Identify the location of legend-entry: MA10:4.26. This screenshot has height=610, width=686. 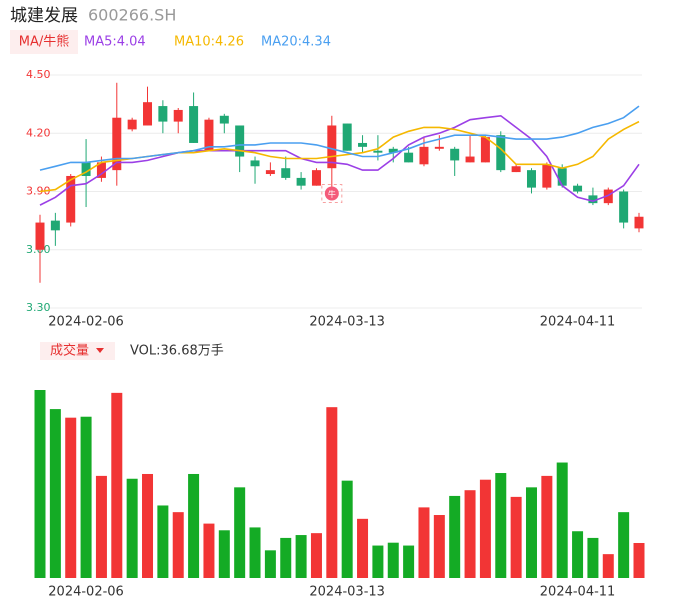
(209, 42).